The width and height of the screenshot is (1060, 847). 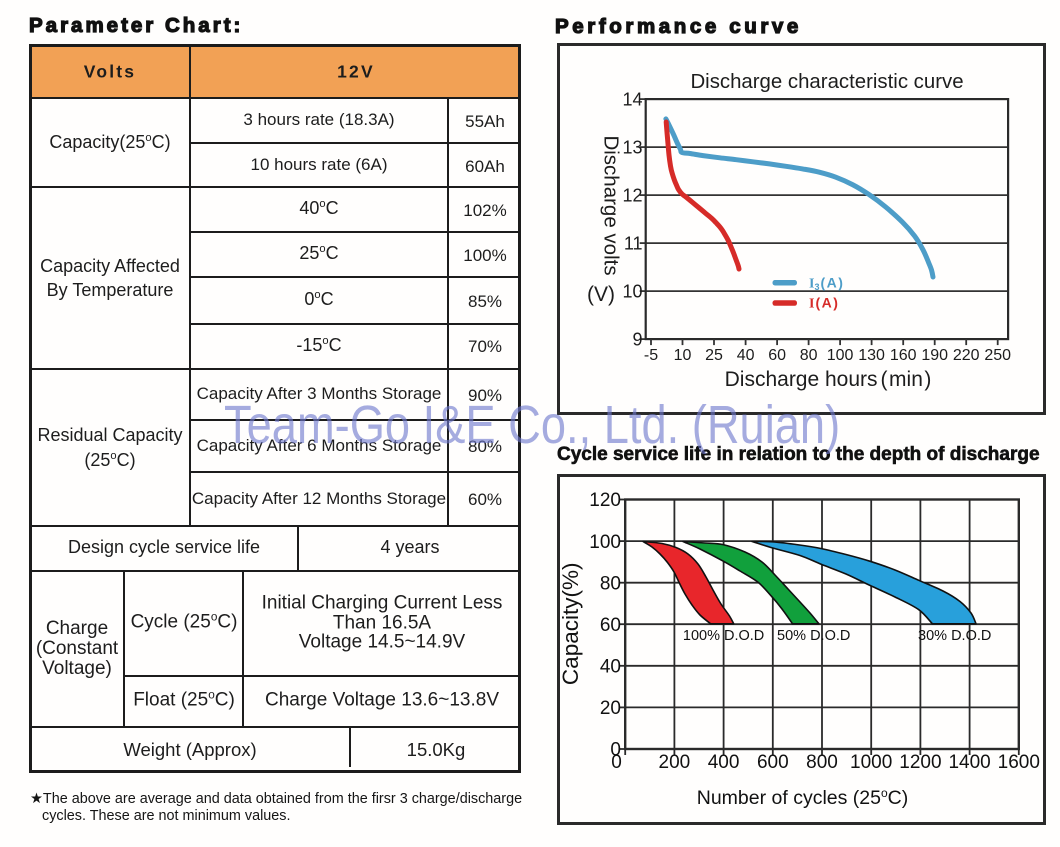 What do you see at coordinates (813, 636) in the screenshot?
I see `svg-text: 50% D.O.D` at bounding box center [813, 636].